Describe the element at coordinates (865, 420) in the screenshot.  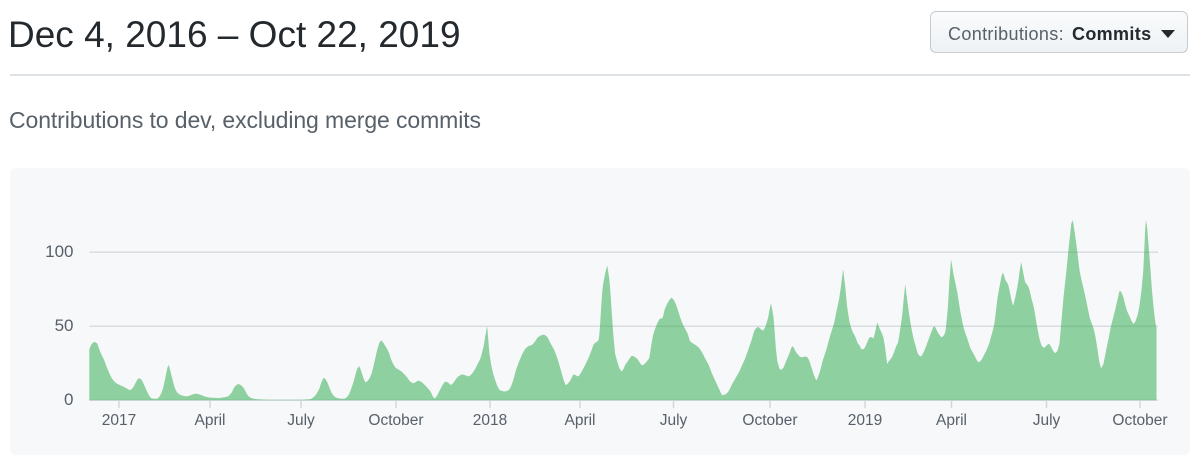
I see `svg-text: 2019` at that location.